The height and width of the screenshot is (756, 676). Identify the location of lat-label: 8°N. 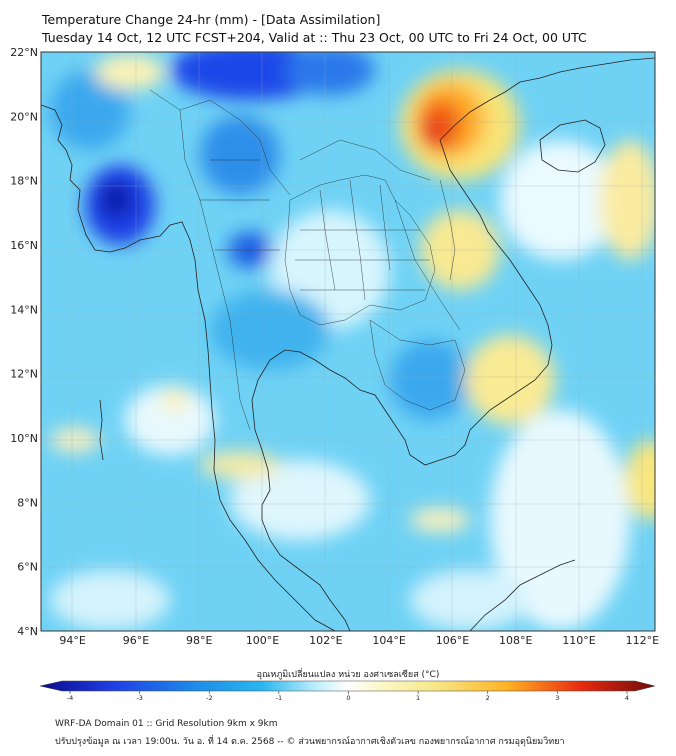
(27, 502).